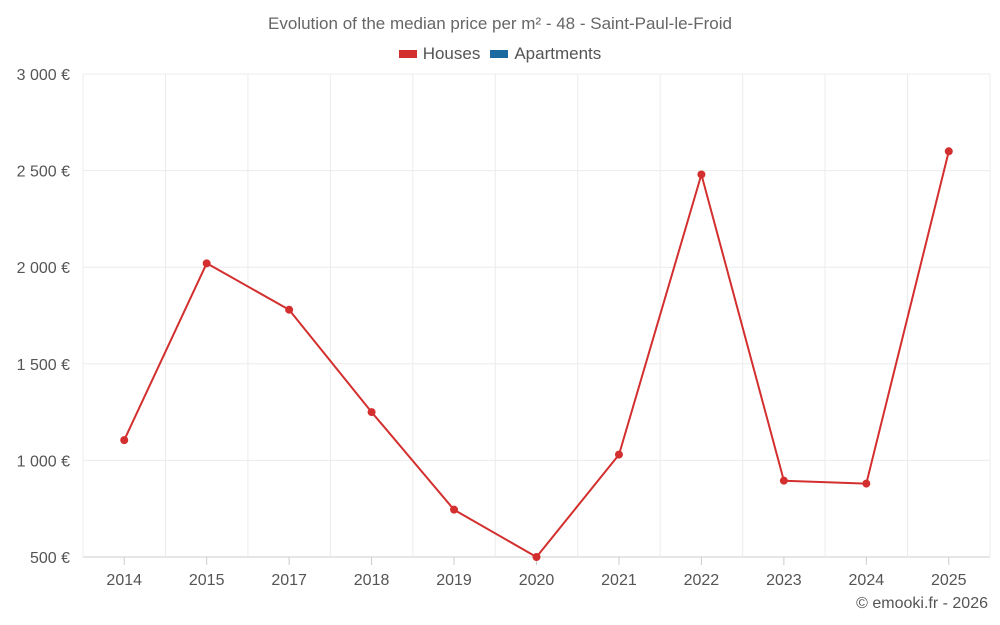 The width and height of the screenshot is (1000, 625). I want to click on legend-swatch-apartments, so click(499, 54).